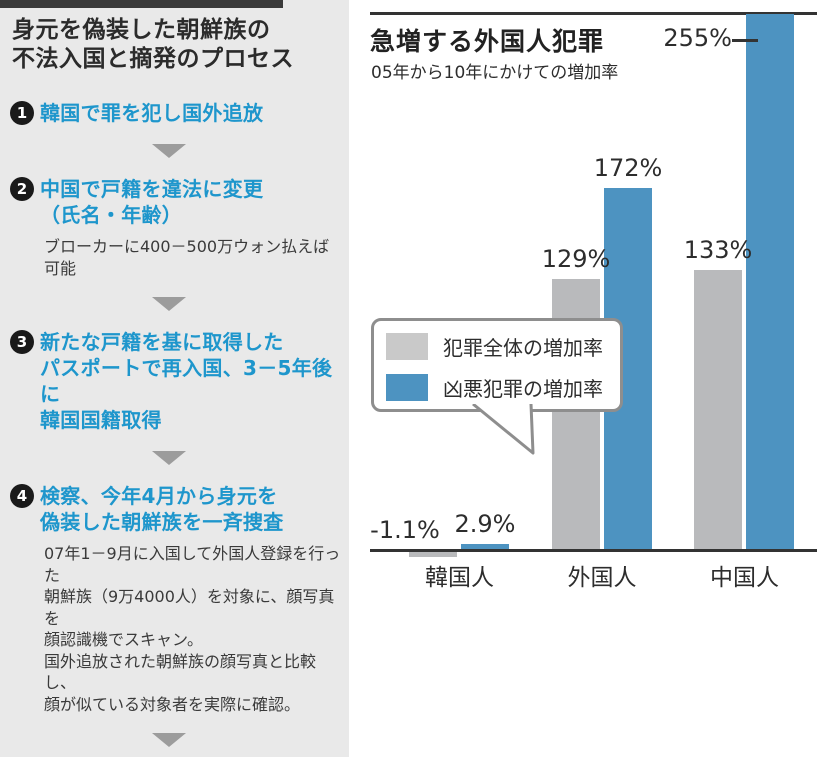  I want to click on step-heading: 新たな戸籍を基に取得した パスポートで再入国、3－5年後に 韓国国籍取得, so click(186, 381).